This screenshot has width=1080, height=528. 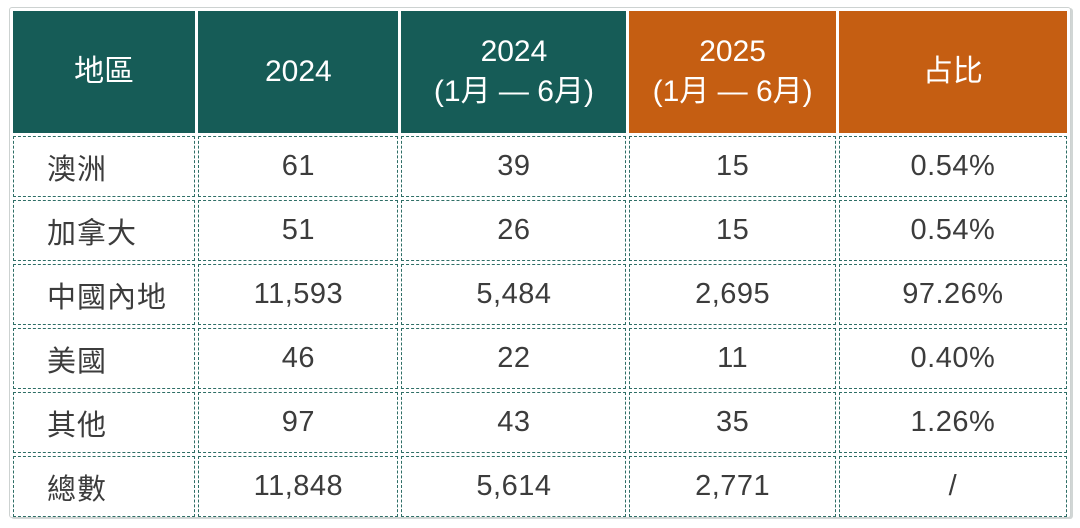 What do you see at coordinates (514, 294) in the screenshot?
I see `value-cell: 5,484` at bounding box center [514, 294].